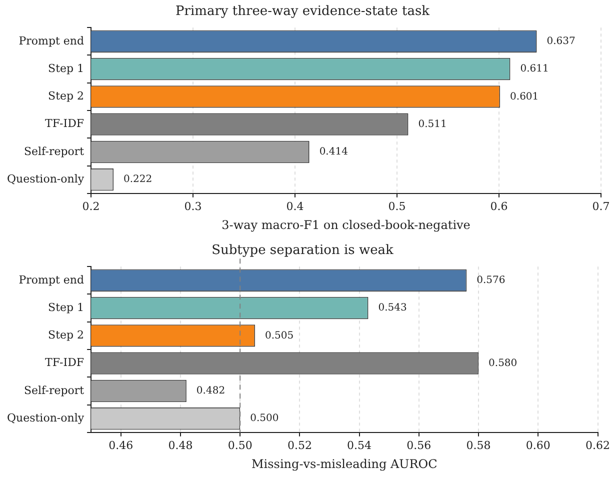 This screenshot has width=613, height=479. What do you see at coordinates (295, 206) in the screenshot?
I see `x-tick-label: 0.4` at bounding box center [295, 206].